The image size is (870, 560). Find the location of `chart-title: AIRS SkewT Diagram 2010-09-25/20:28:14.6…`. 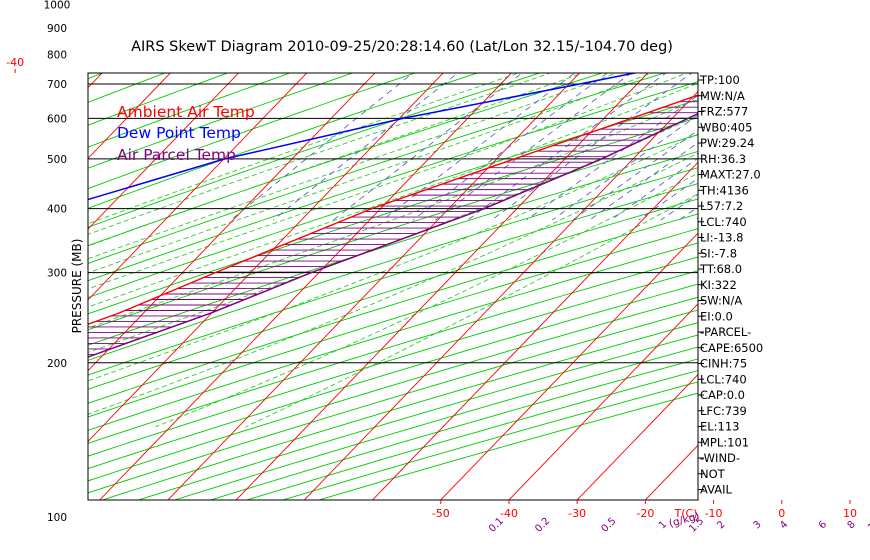

chart-title: AIRS SkewT Diagram 2010-09-25/20:28:14.6… is located at coordinates (402, 47).